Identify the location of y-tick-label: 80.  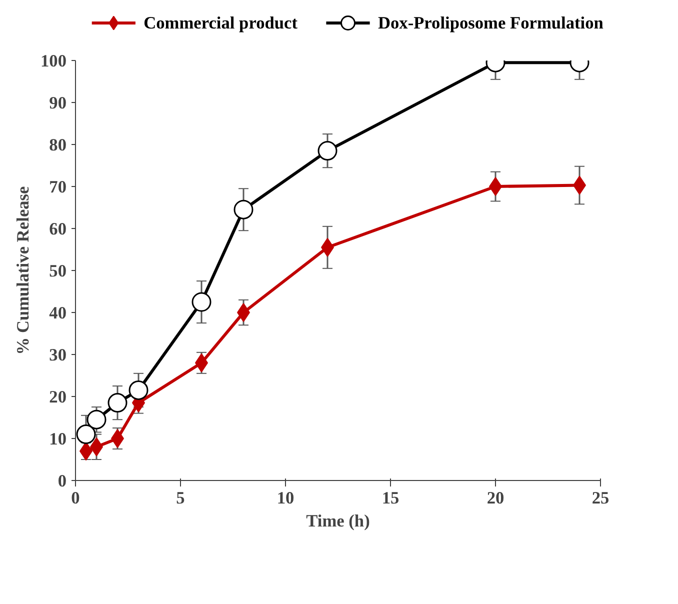
(57, 145).